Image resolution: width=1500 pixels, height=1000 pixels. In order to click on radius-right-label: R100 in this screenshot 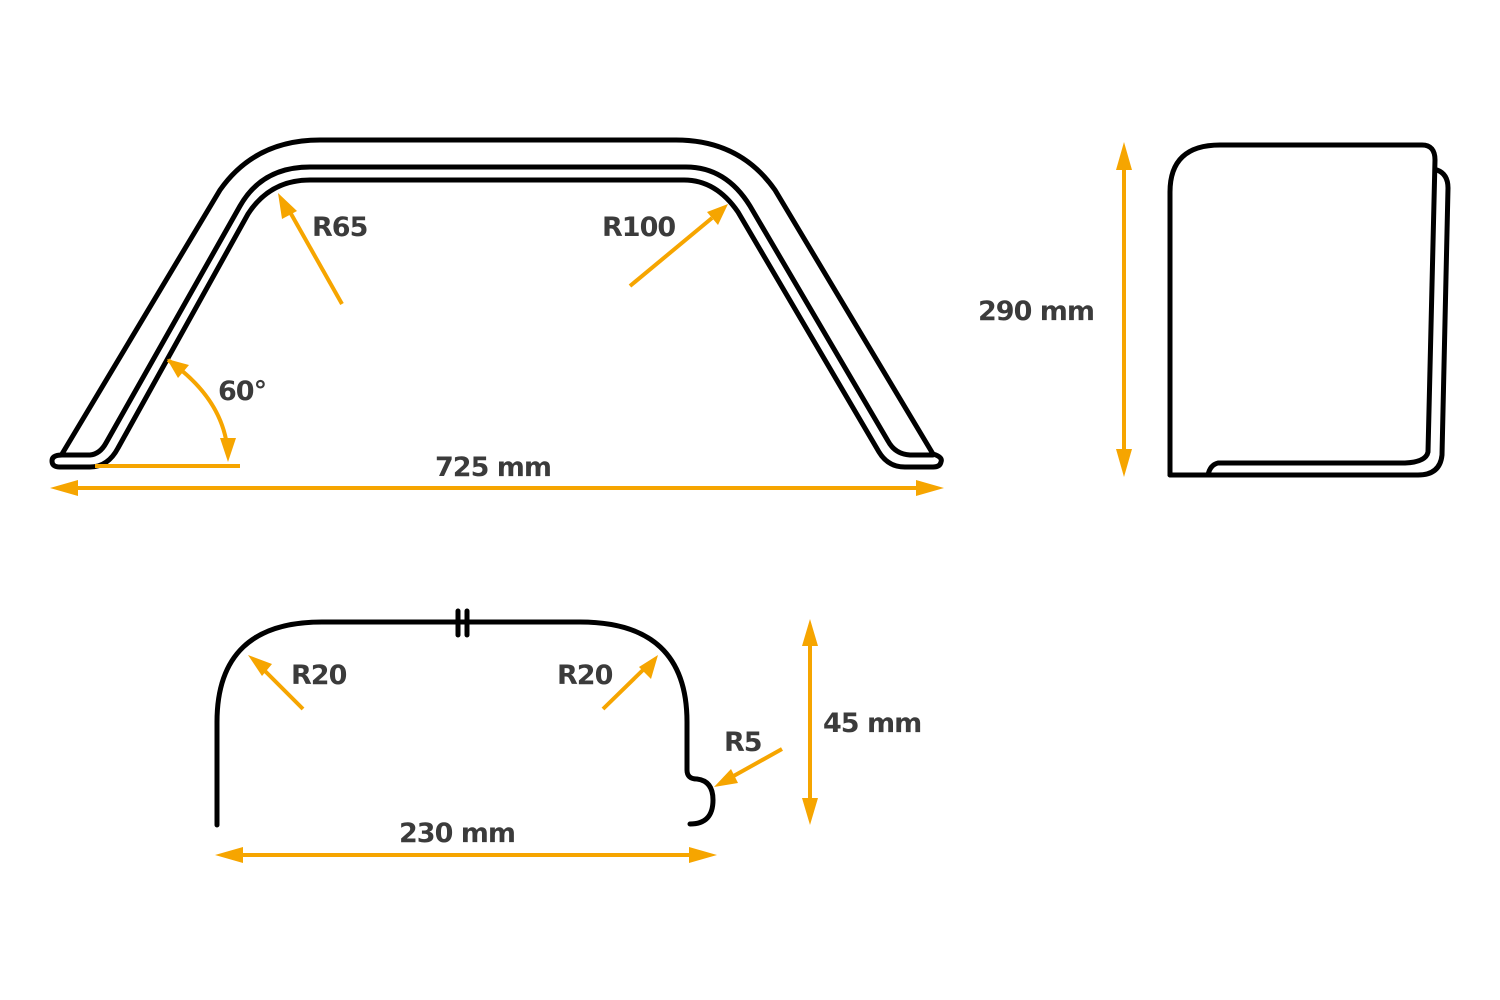, I will do `click(638, 227)`.